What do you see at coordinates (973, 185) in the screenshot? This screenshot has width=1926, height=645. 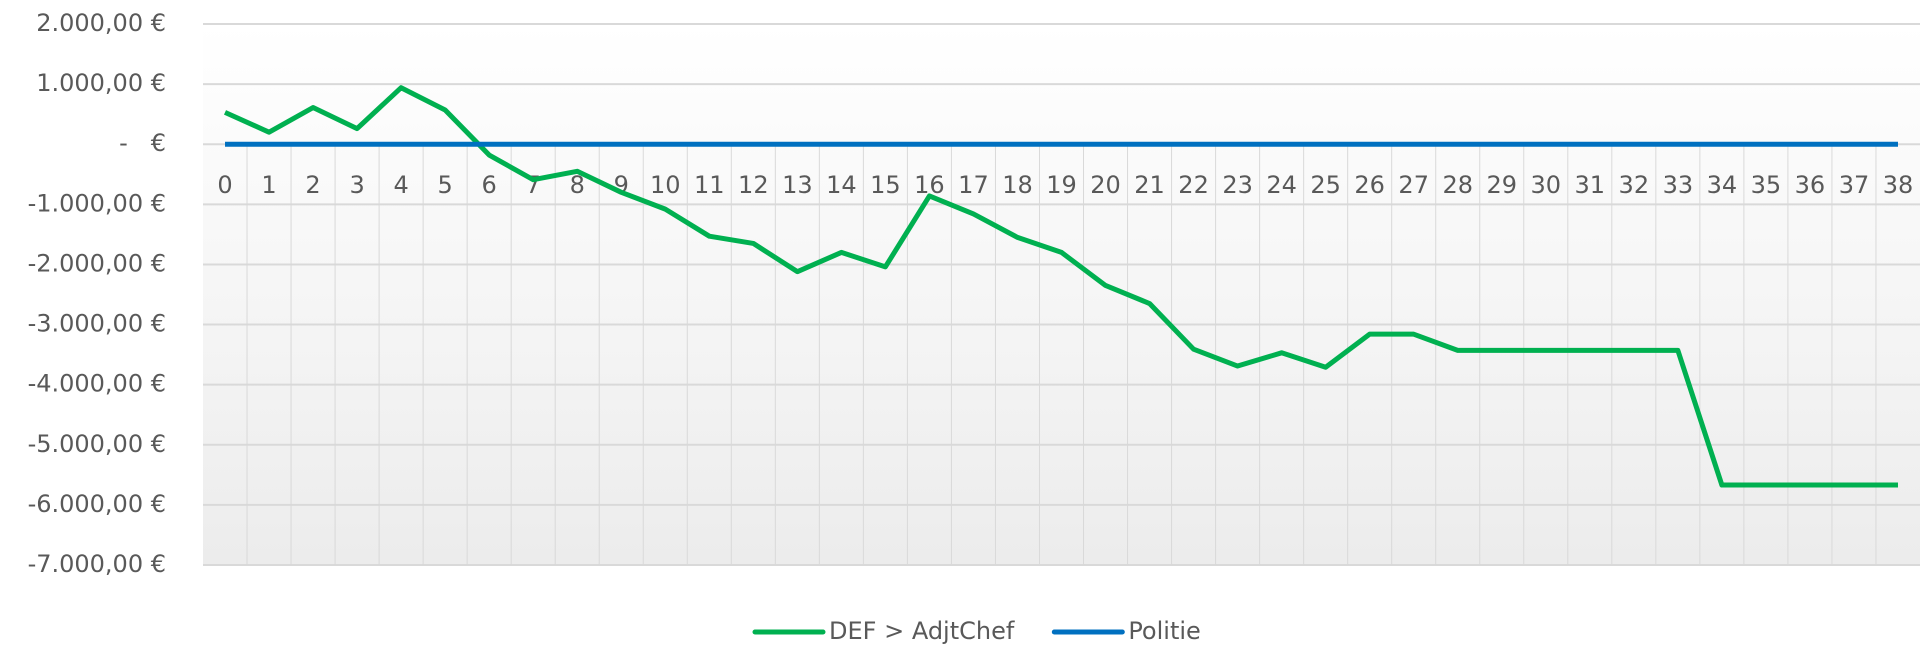 I see `x-tick-label: 17` at bounding box center [973, 185].